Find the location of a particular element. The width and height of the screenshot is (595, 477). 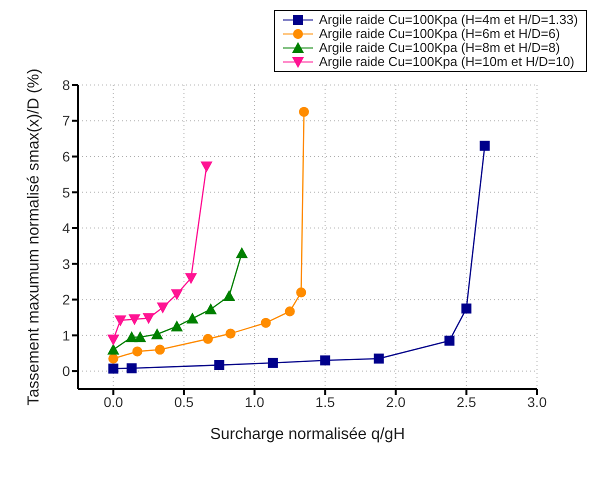

y-tick-label: 8 is located at coordinates (66, 84).